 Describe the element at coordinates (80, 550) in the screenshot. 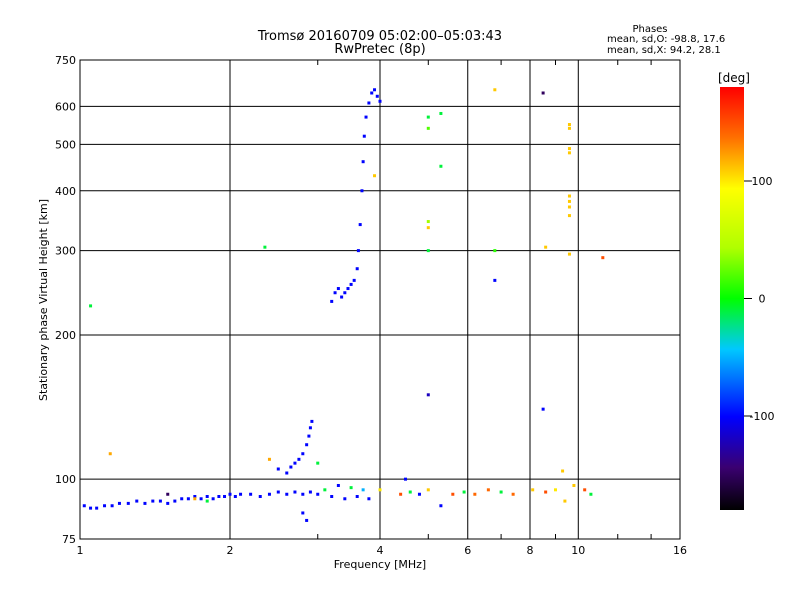

I see `x-tick-label: 1` at that location.